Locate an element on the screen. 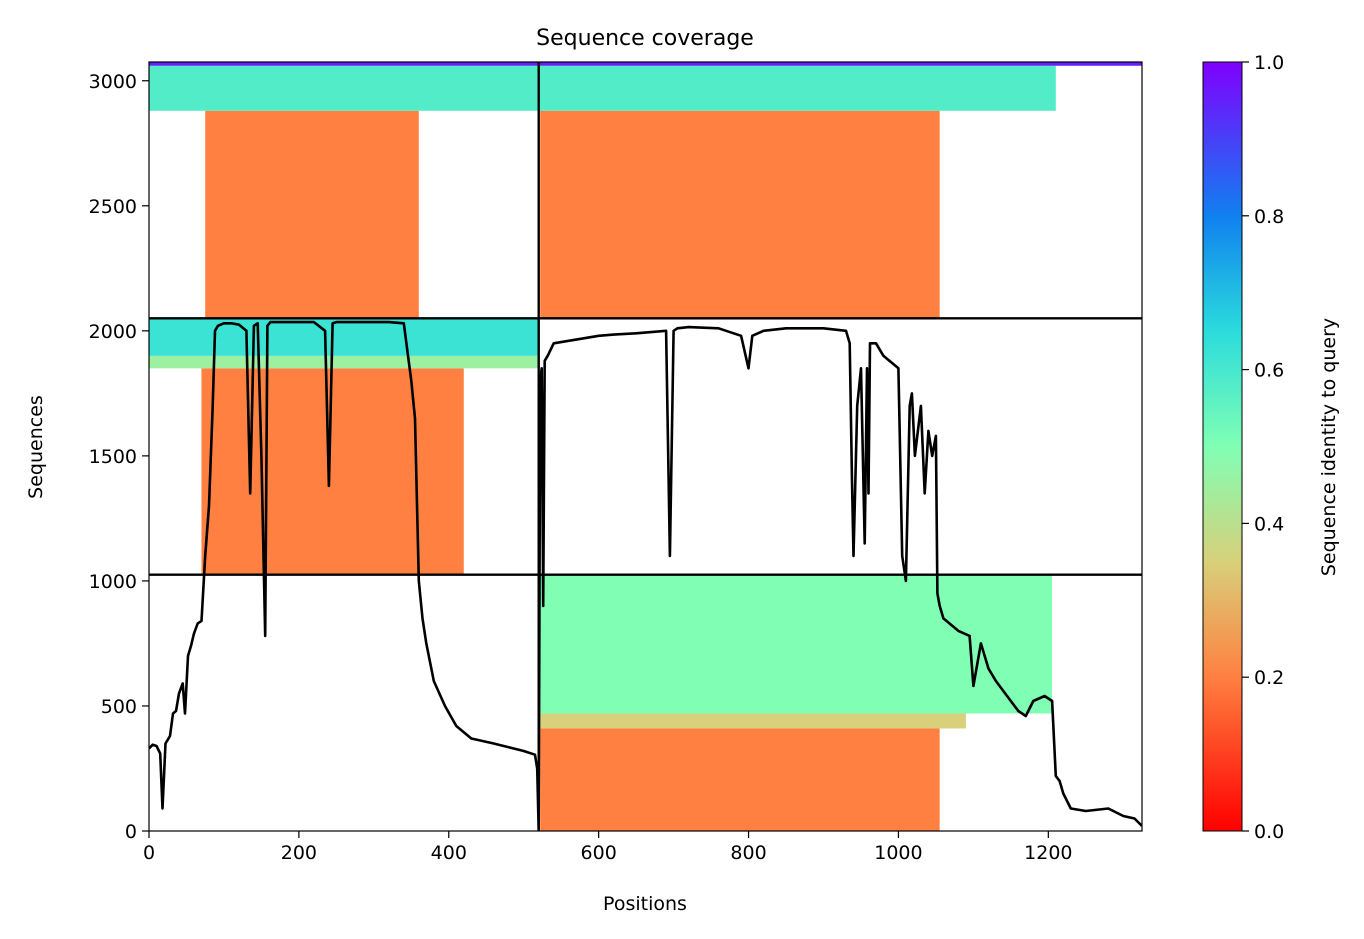 This screenshot has width=1364, height=939. x-tick-label: 1200 is located at coordinates (1048, 853).